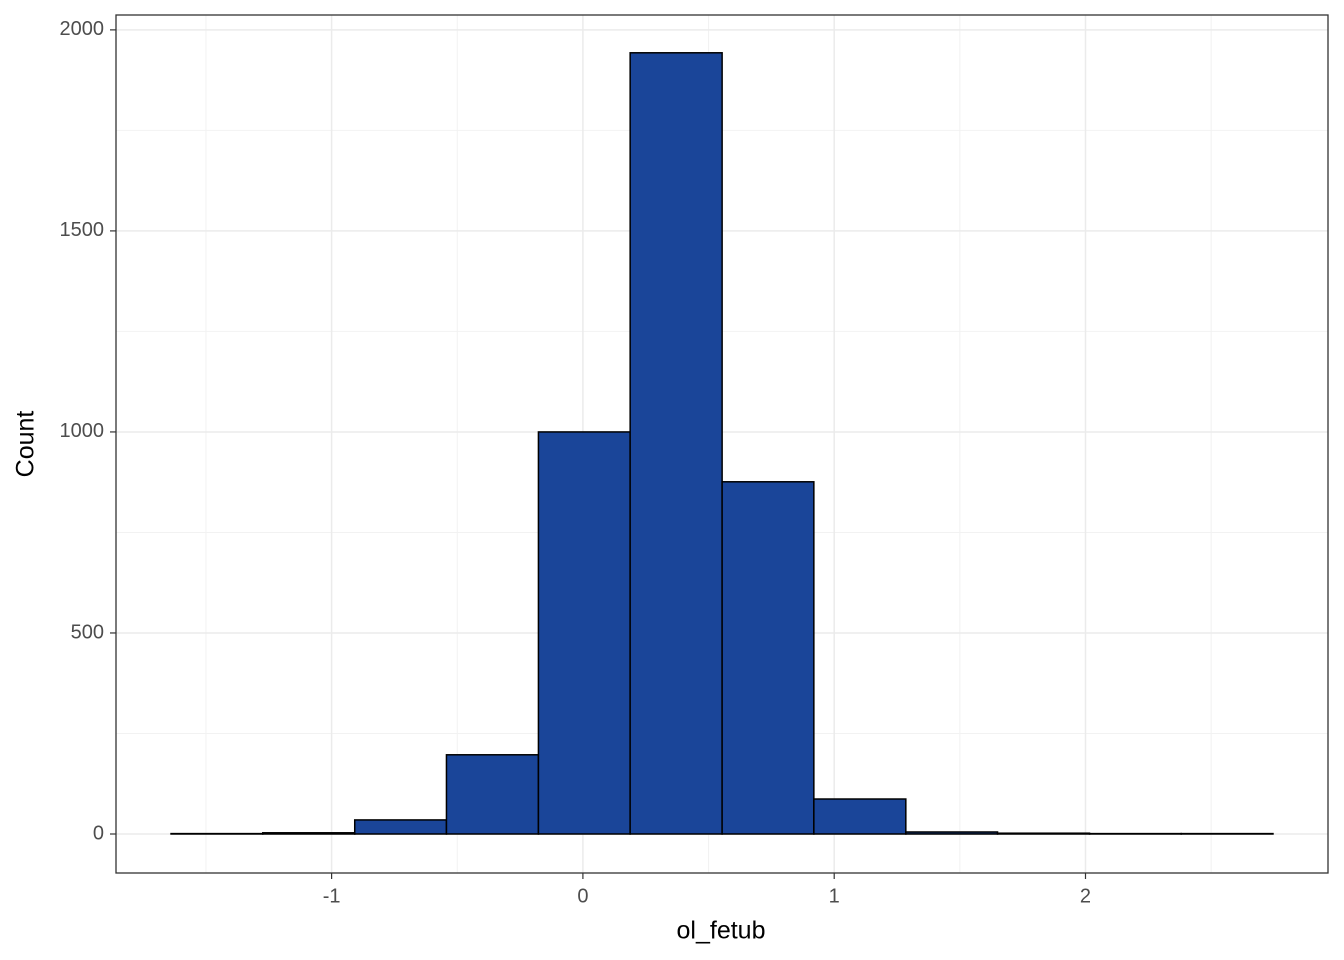 This screenshot has height=960, width=1344. I want to click on x-tick-label: 2, so click(1085, 896).